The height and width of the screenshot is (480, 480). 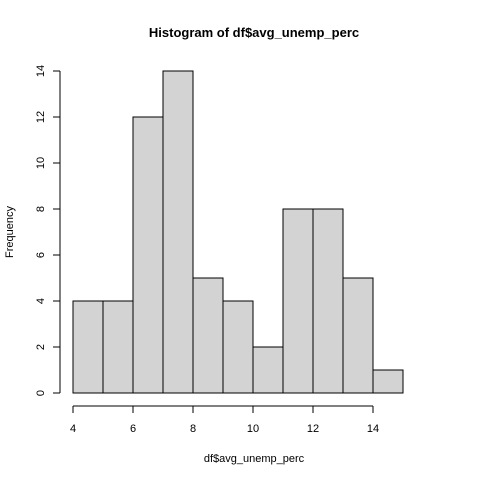 What do you see at coordinates (10, 232) in the screenshot?
I see `y-axis-label: Frequency` at bounding box center [10, 232].